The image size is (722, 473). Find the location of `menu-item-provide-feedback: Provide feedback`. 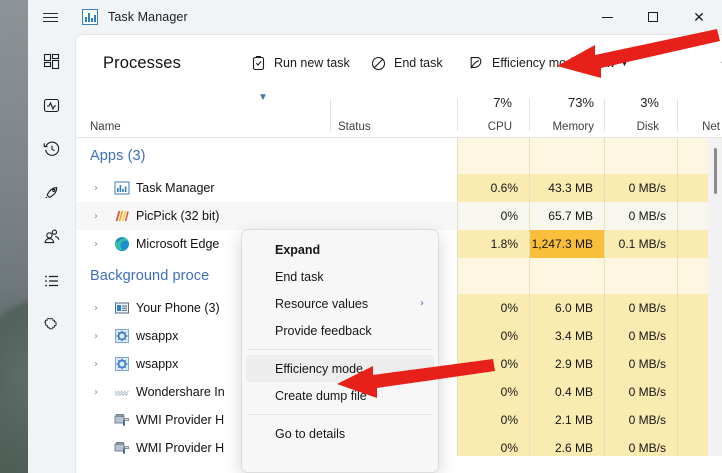

menu-item-provide-feedback: Provide feedback is located at coordinates (340, 330).